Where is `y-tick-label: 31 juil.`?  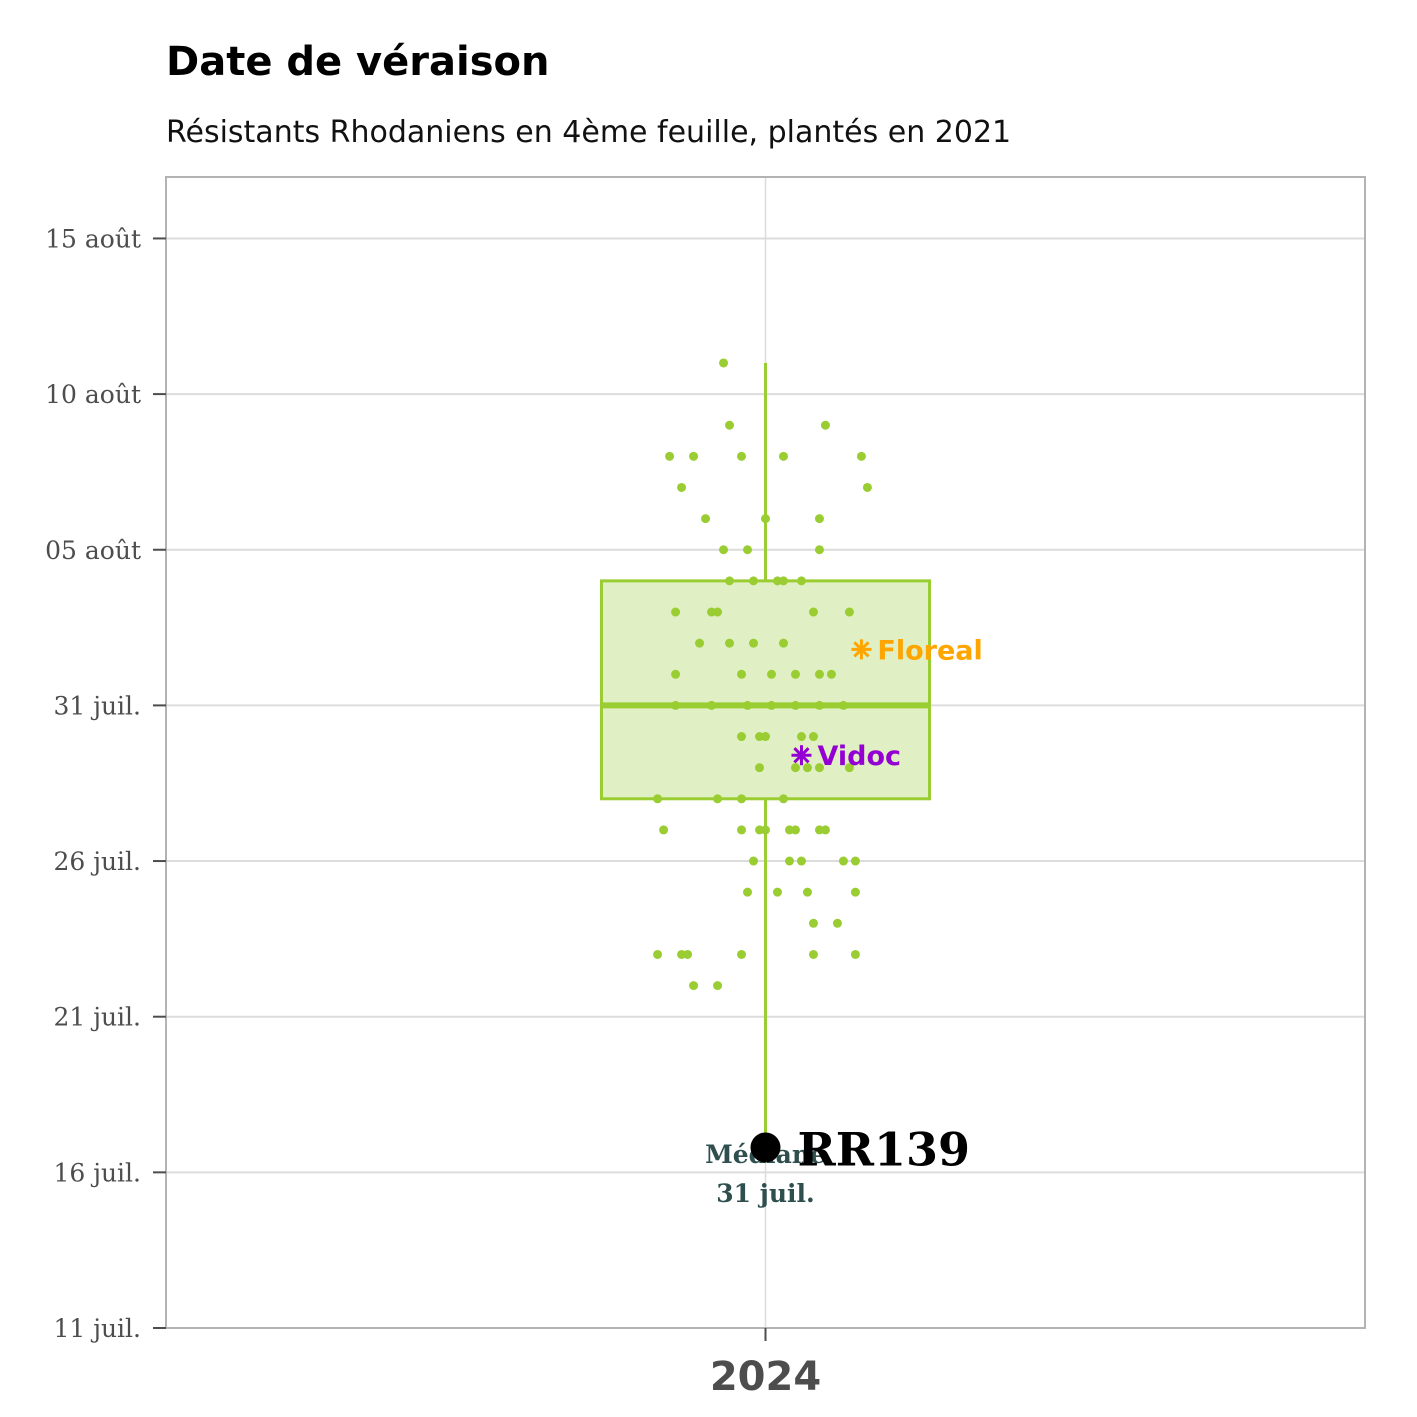 y-tick-label: 31 juil. is located at coordinates (97, 705).